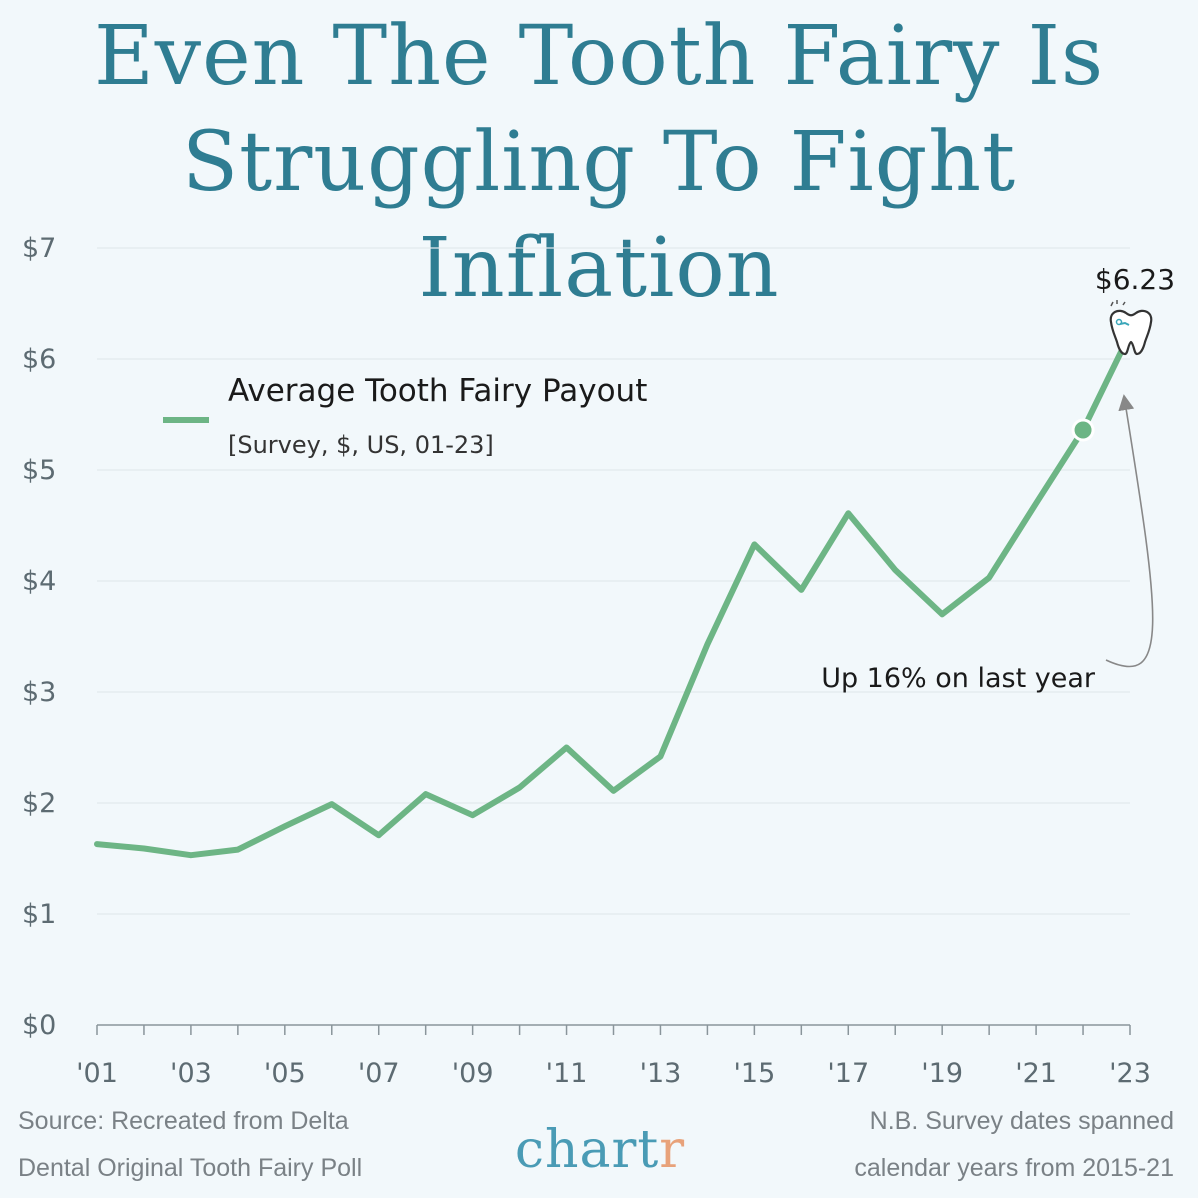 The height and width of the screenshot is (1198, 1198). What do you see at coordinates (661, 1073) in the screenshot?
I see `x-tick-label: '13` at bounding box center [661, 1073].